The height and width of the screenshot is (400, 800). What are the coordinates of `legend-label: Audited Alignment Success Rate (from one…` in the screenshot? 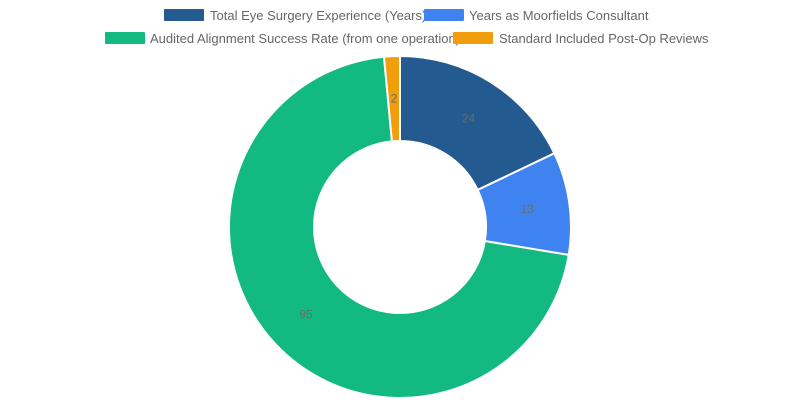 It's located at (305, 38).